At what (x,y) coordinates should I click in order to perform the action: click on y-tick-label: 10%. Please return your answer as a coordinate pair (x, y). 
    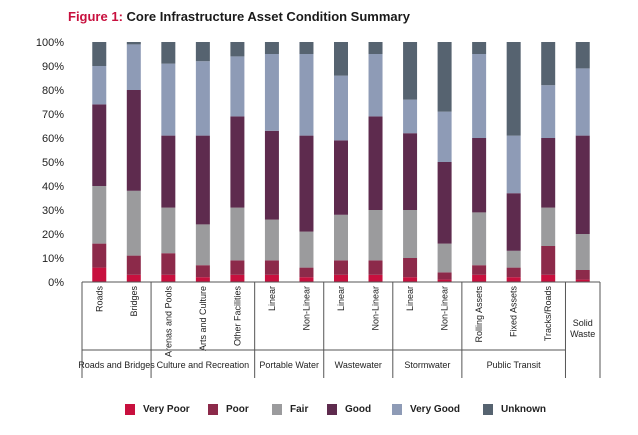
    Looking at the image, I should click on (53, 259).